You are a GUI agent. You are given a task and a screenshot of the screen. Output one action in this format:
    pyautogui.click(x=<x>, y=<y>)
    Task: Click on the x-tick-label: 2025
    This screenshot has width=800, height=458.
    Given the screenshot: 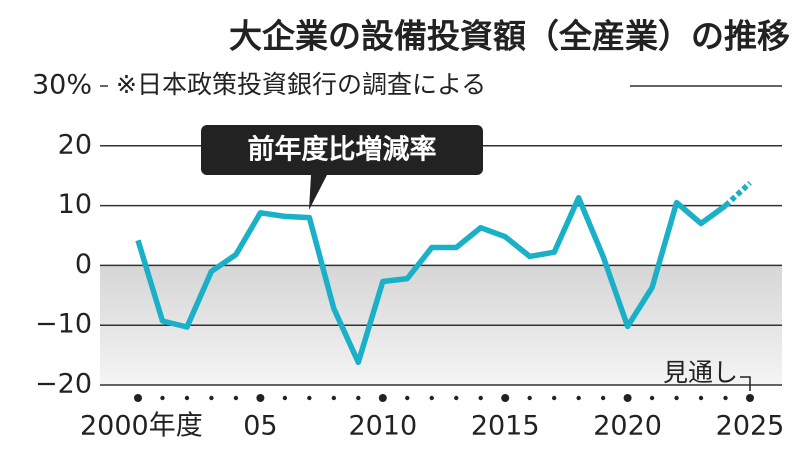 What is the action you would take?
    pyautogui.click(x=750, y=426)
    